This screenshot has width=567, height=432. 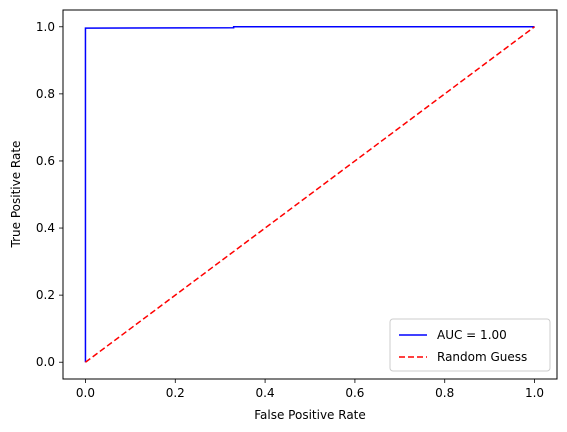 What do you see at coordinates (45, 27) in the screenshot?
I see `y-tick-label: 1.0` at bounding box center [45, 27].